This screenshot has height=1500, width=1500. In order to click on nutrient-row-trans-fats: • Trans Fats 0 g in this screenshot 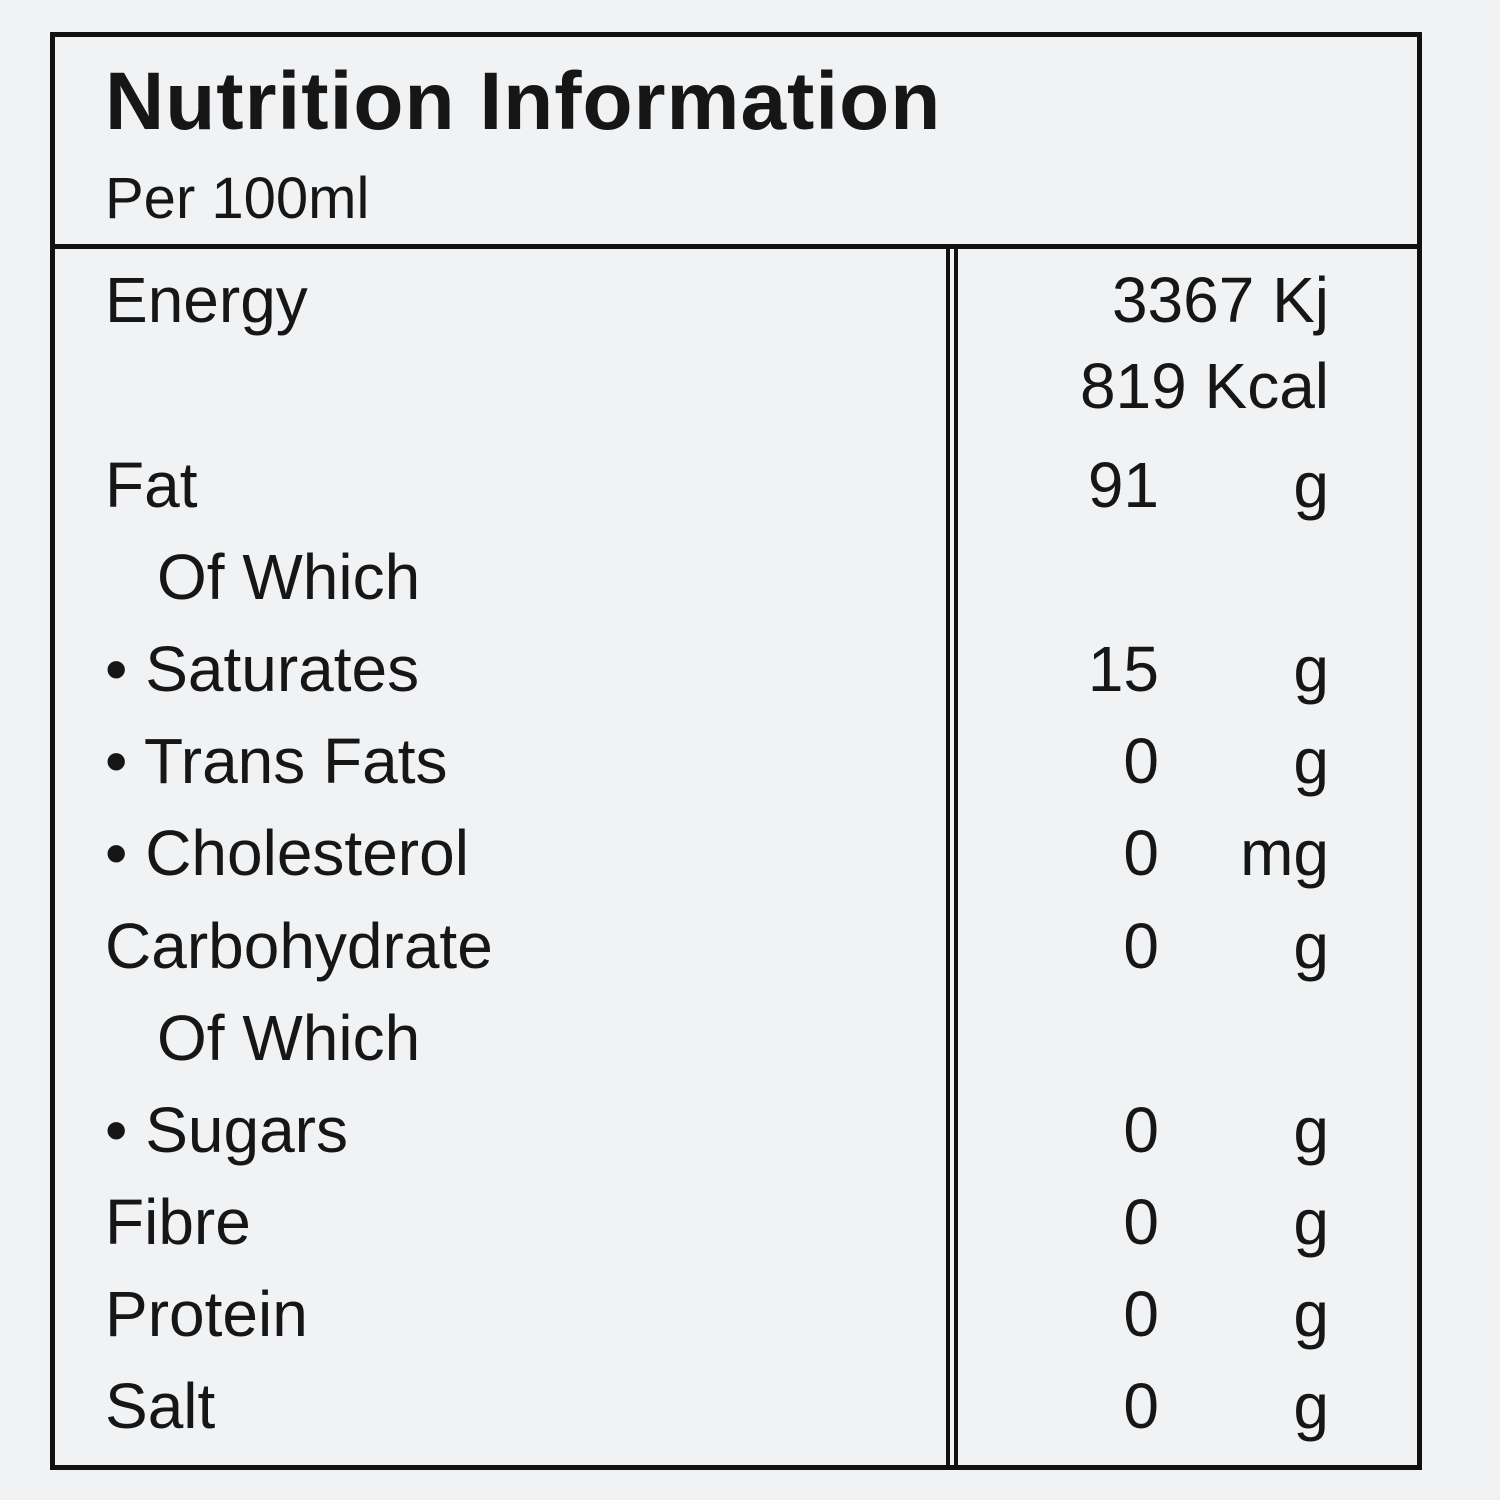, I will do `click(736, 763)`.